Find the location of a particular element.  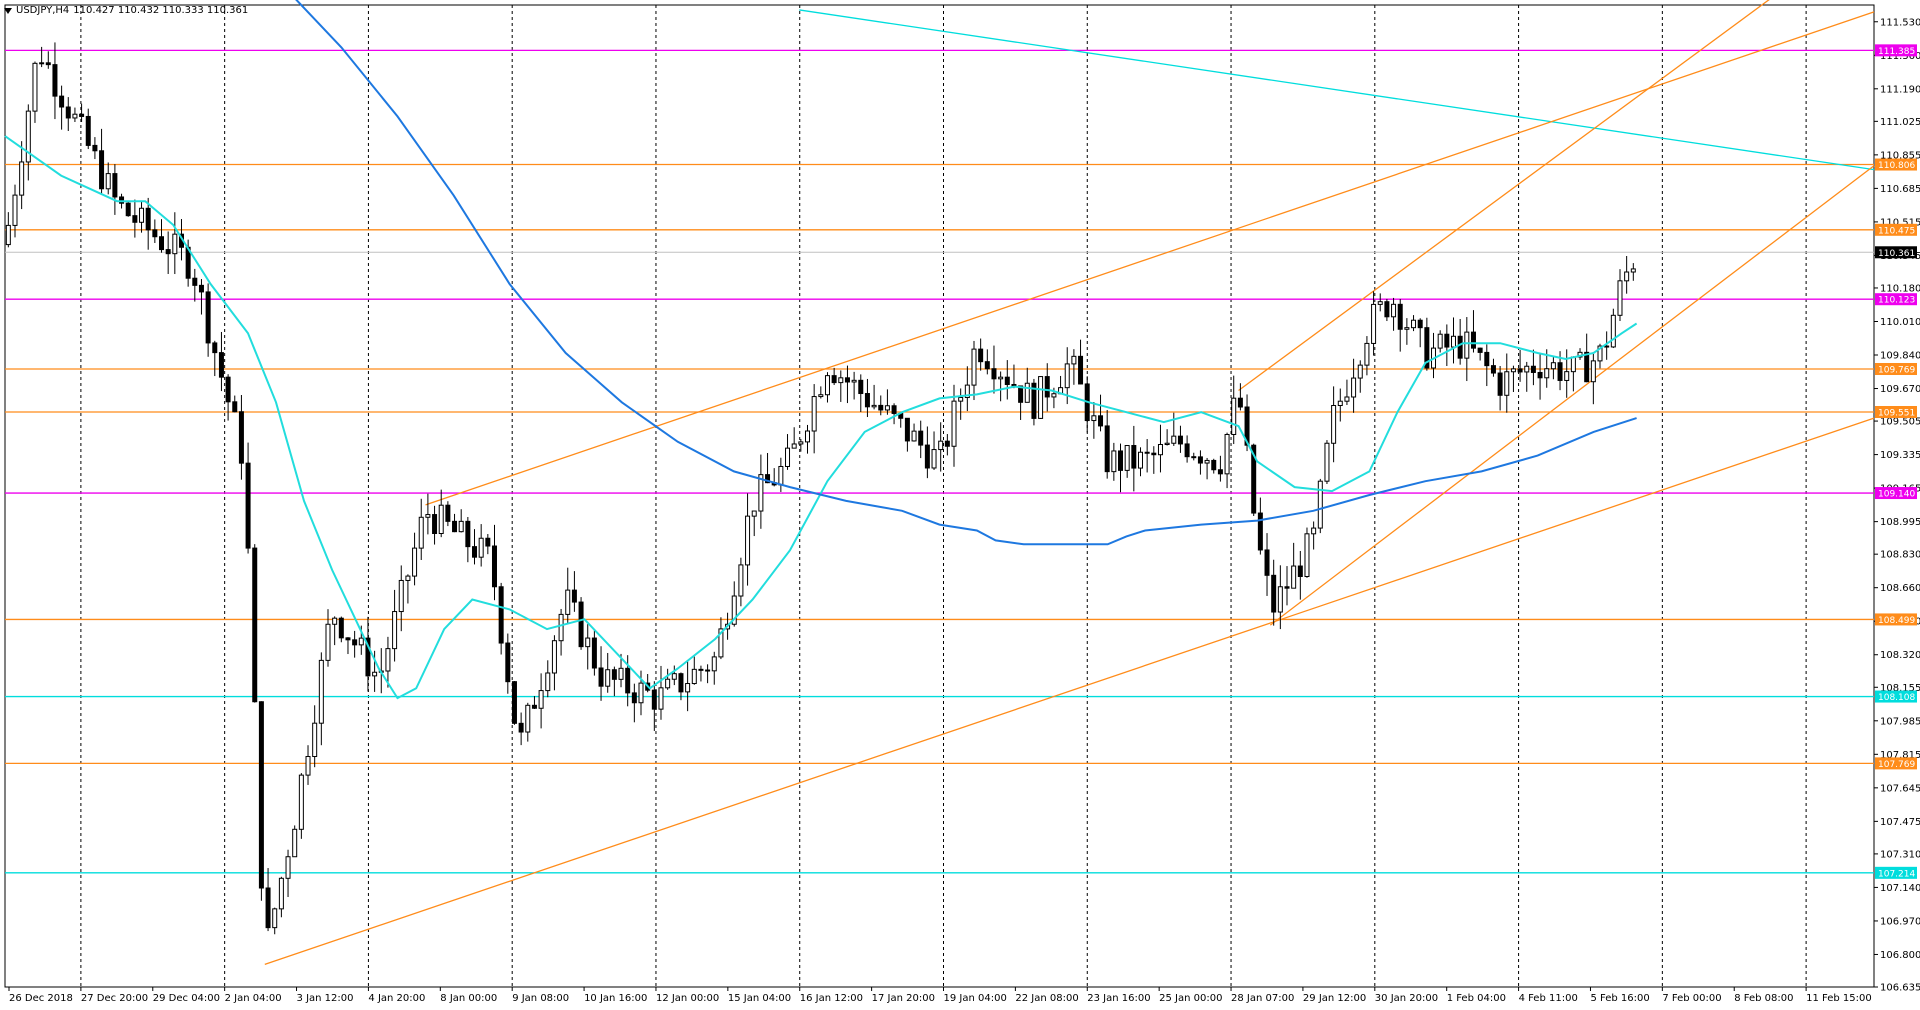

y-tick-label: 109.670 is located at coordinates (1900, 389).